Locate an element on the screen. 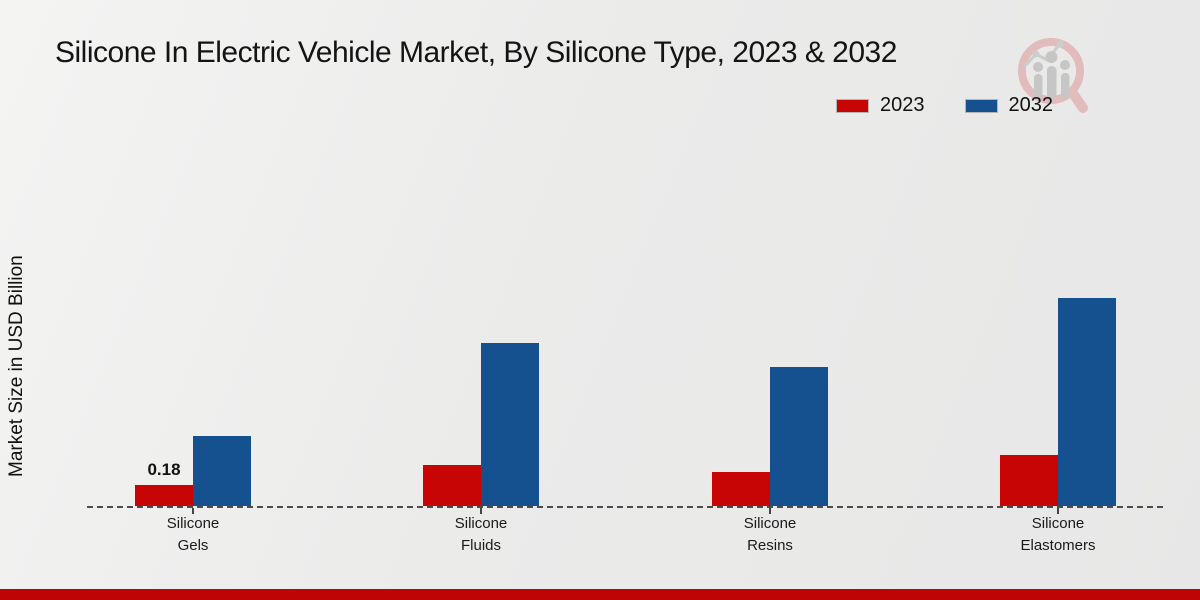  bar-2032-silicone-elastomers is located at coordinates (1087, 402).